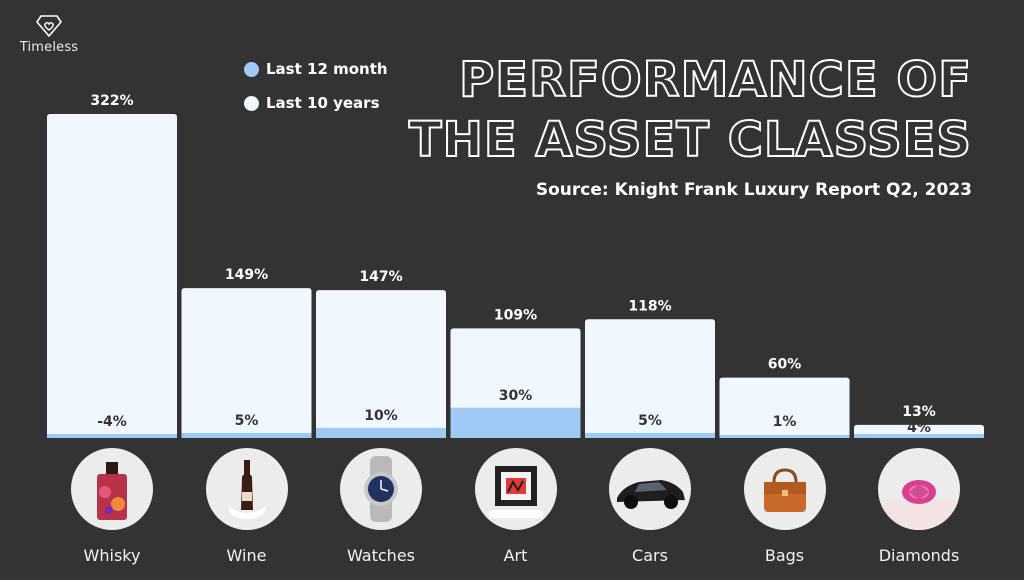 The image size is (1024, 580). Describe the element at coordinates (381, 555) in the screenshot. I see `category-label-watches: Watches` at that location.